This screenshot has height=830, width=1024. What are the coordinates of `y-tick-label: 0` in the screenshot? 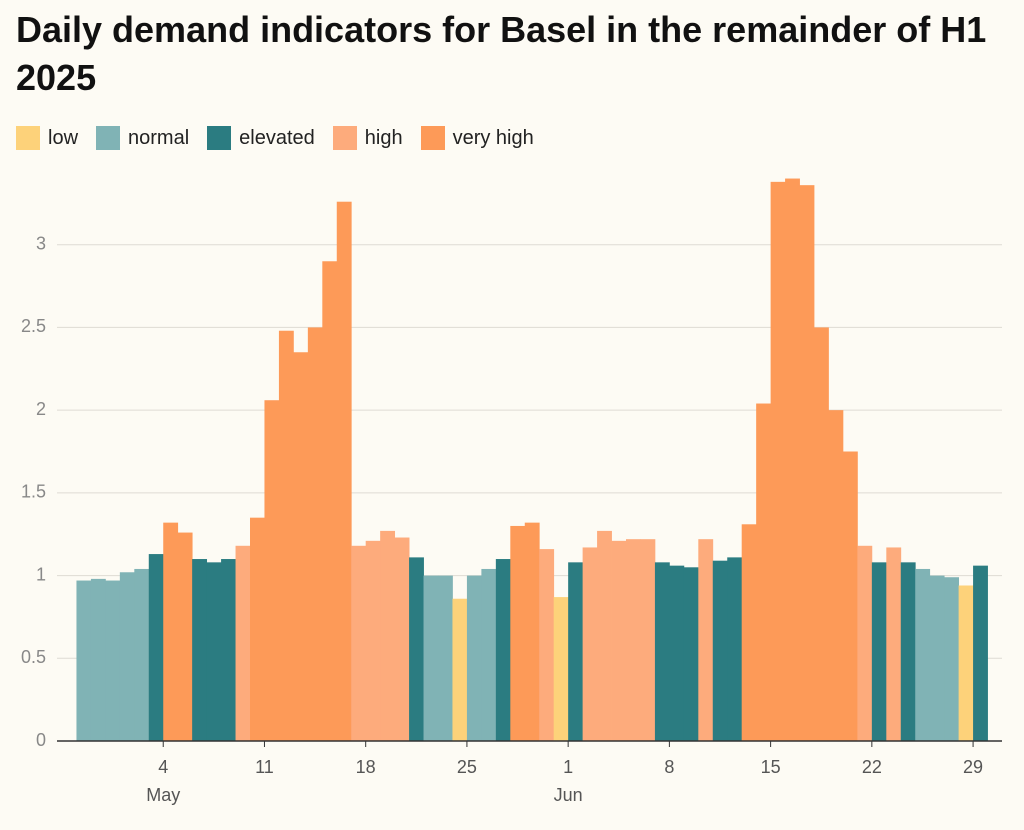 It's located at (41, 740).